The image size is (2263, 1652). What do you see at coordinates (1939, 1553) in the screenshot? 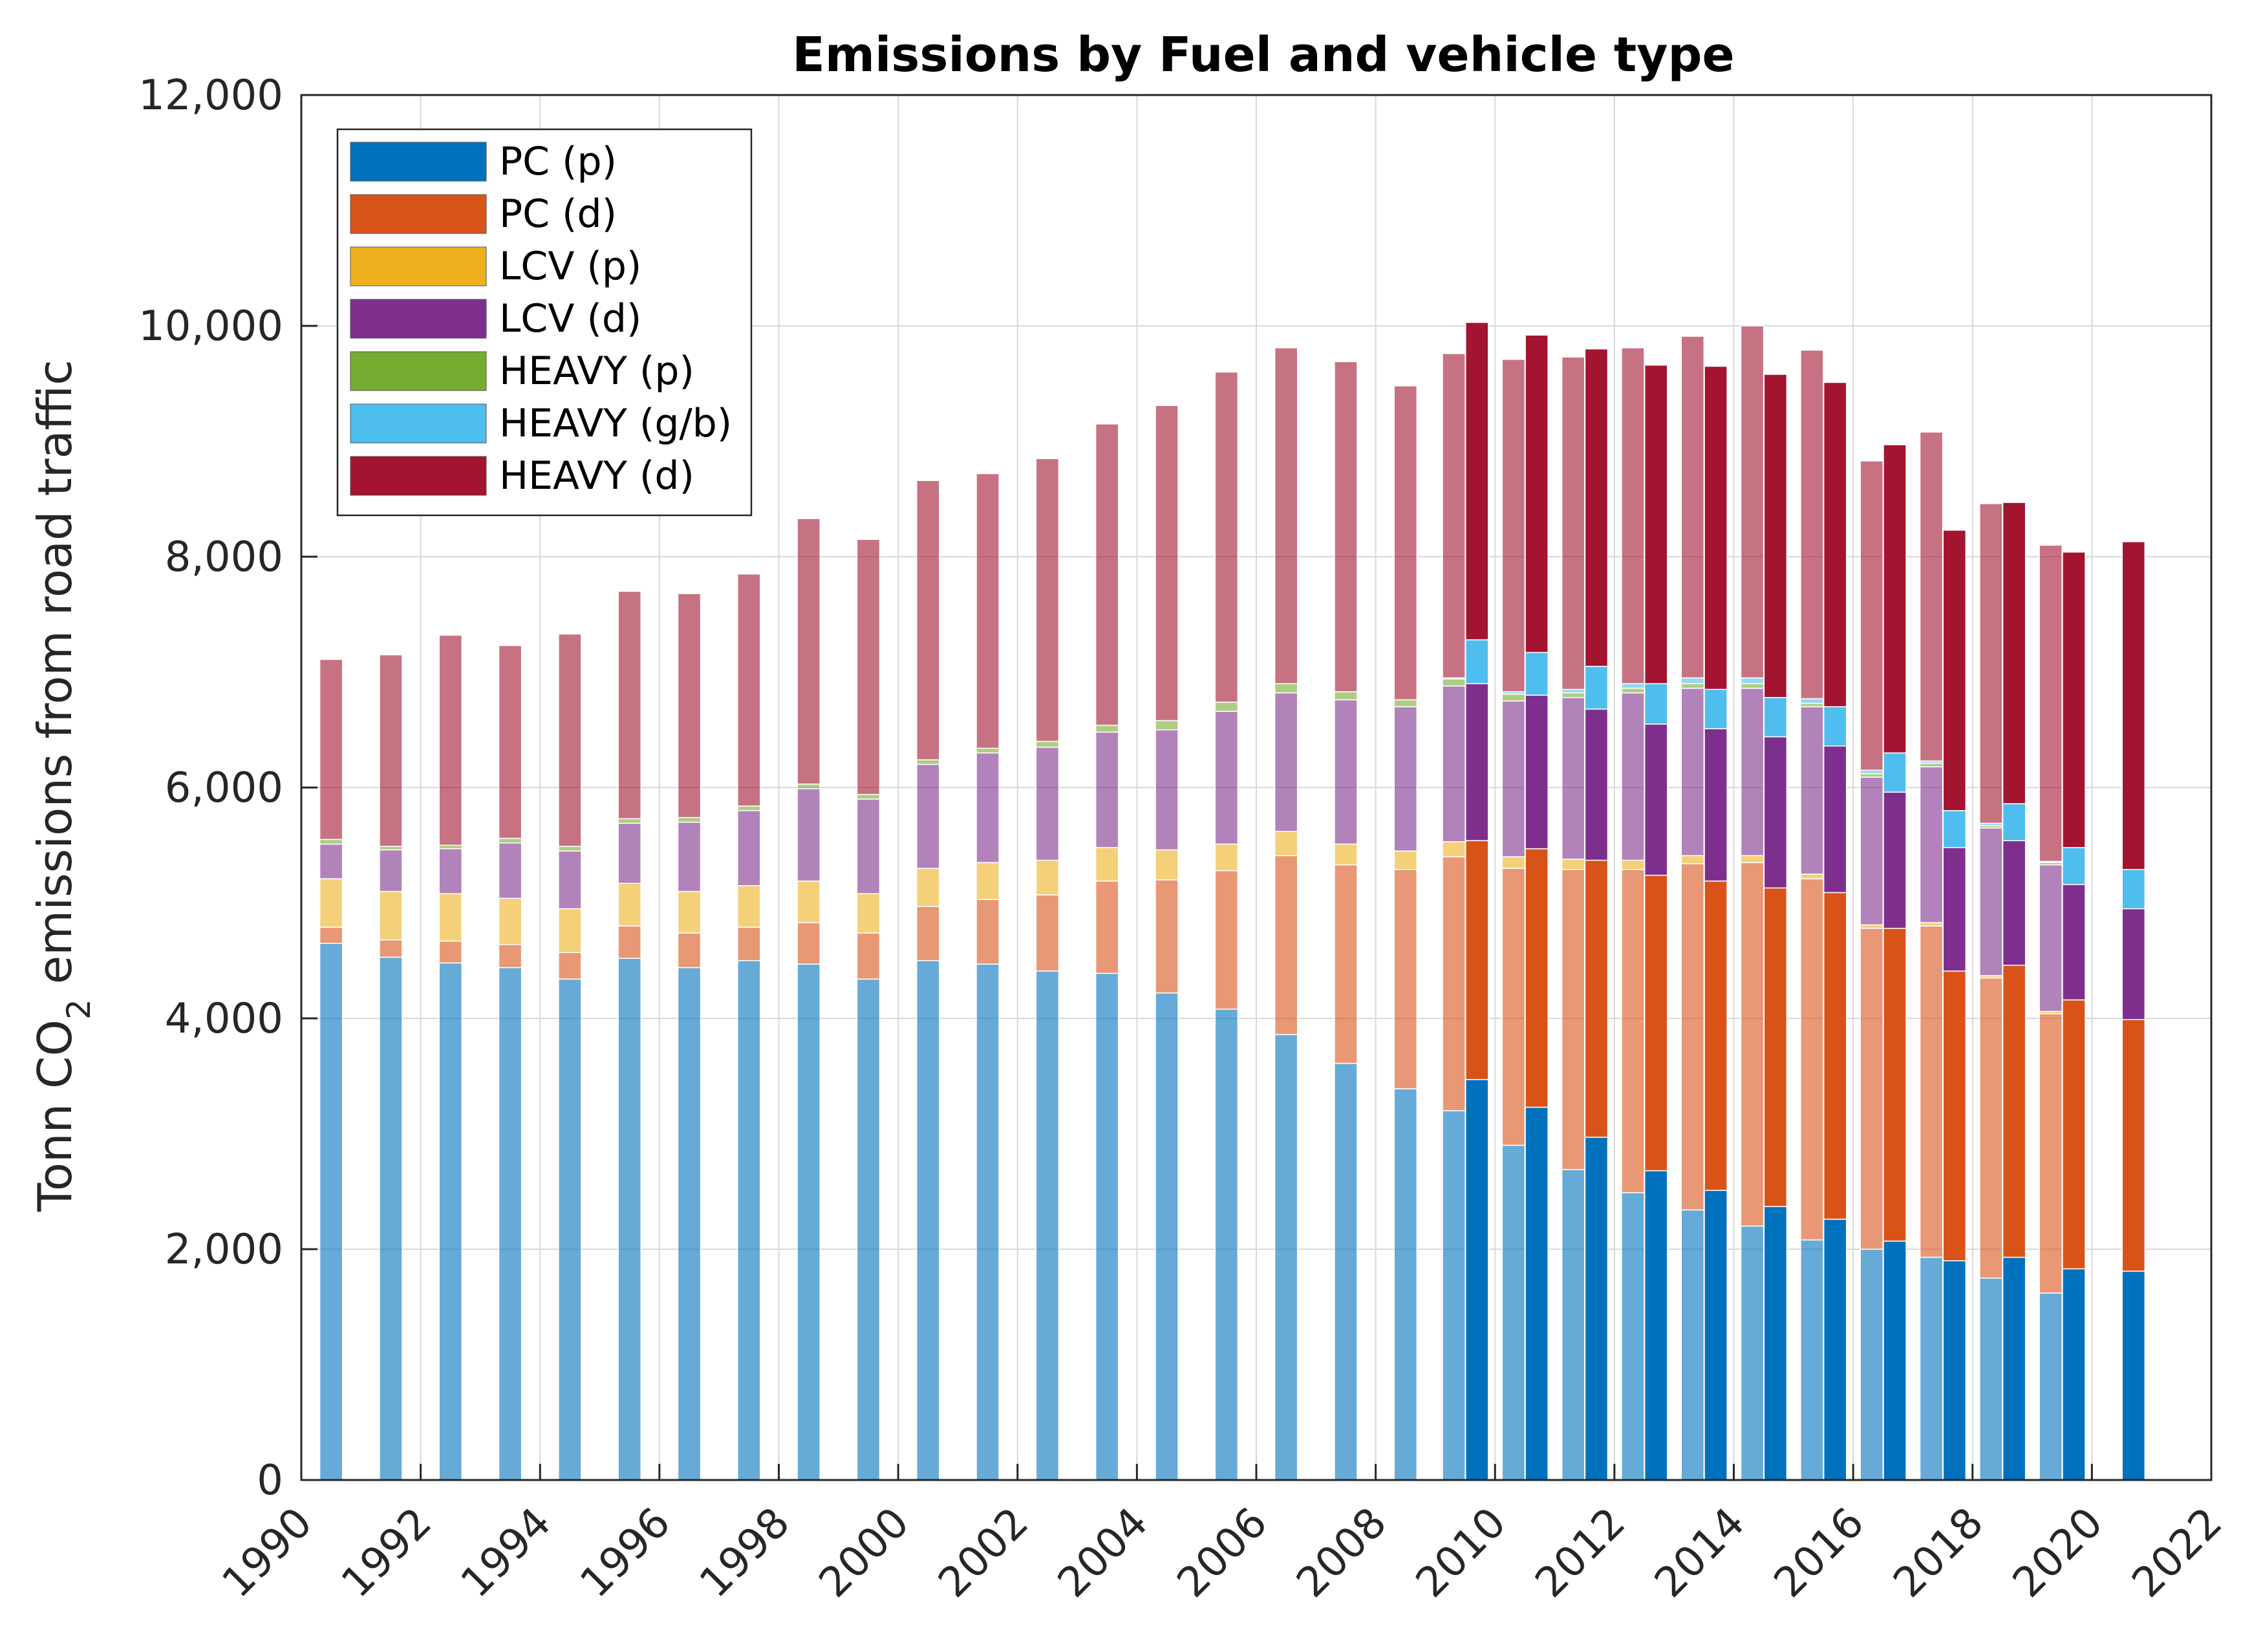
I see `x-tick-label: 2018` at bounding box center [1939, 1553].